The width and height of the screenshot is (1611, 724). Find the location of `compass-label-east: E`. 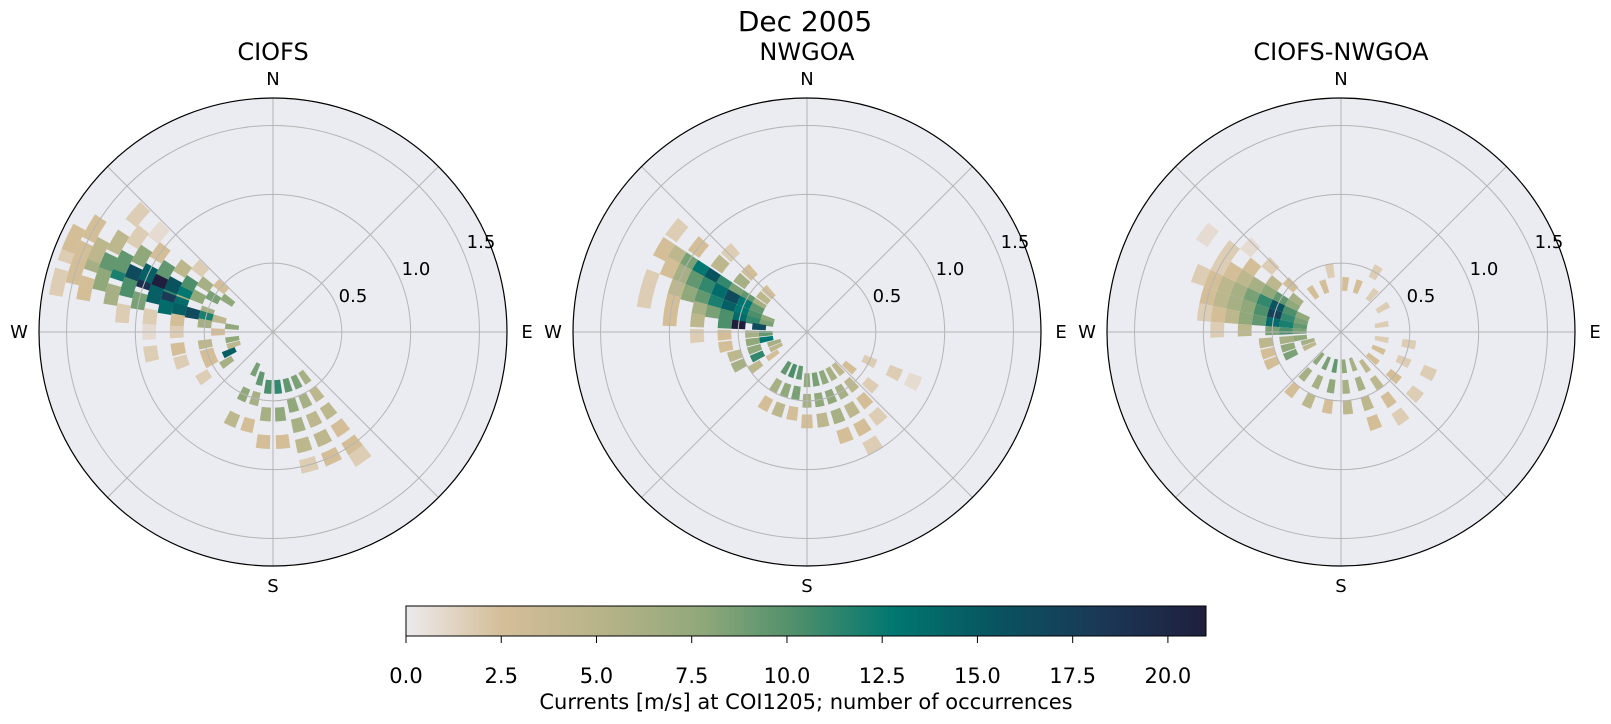

compass-label-east: E is located at coordinates (526, 332).